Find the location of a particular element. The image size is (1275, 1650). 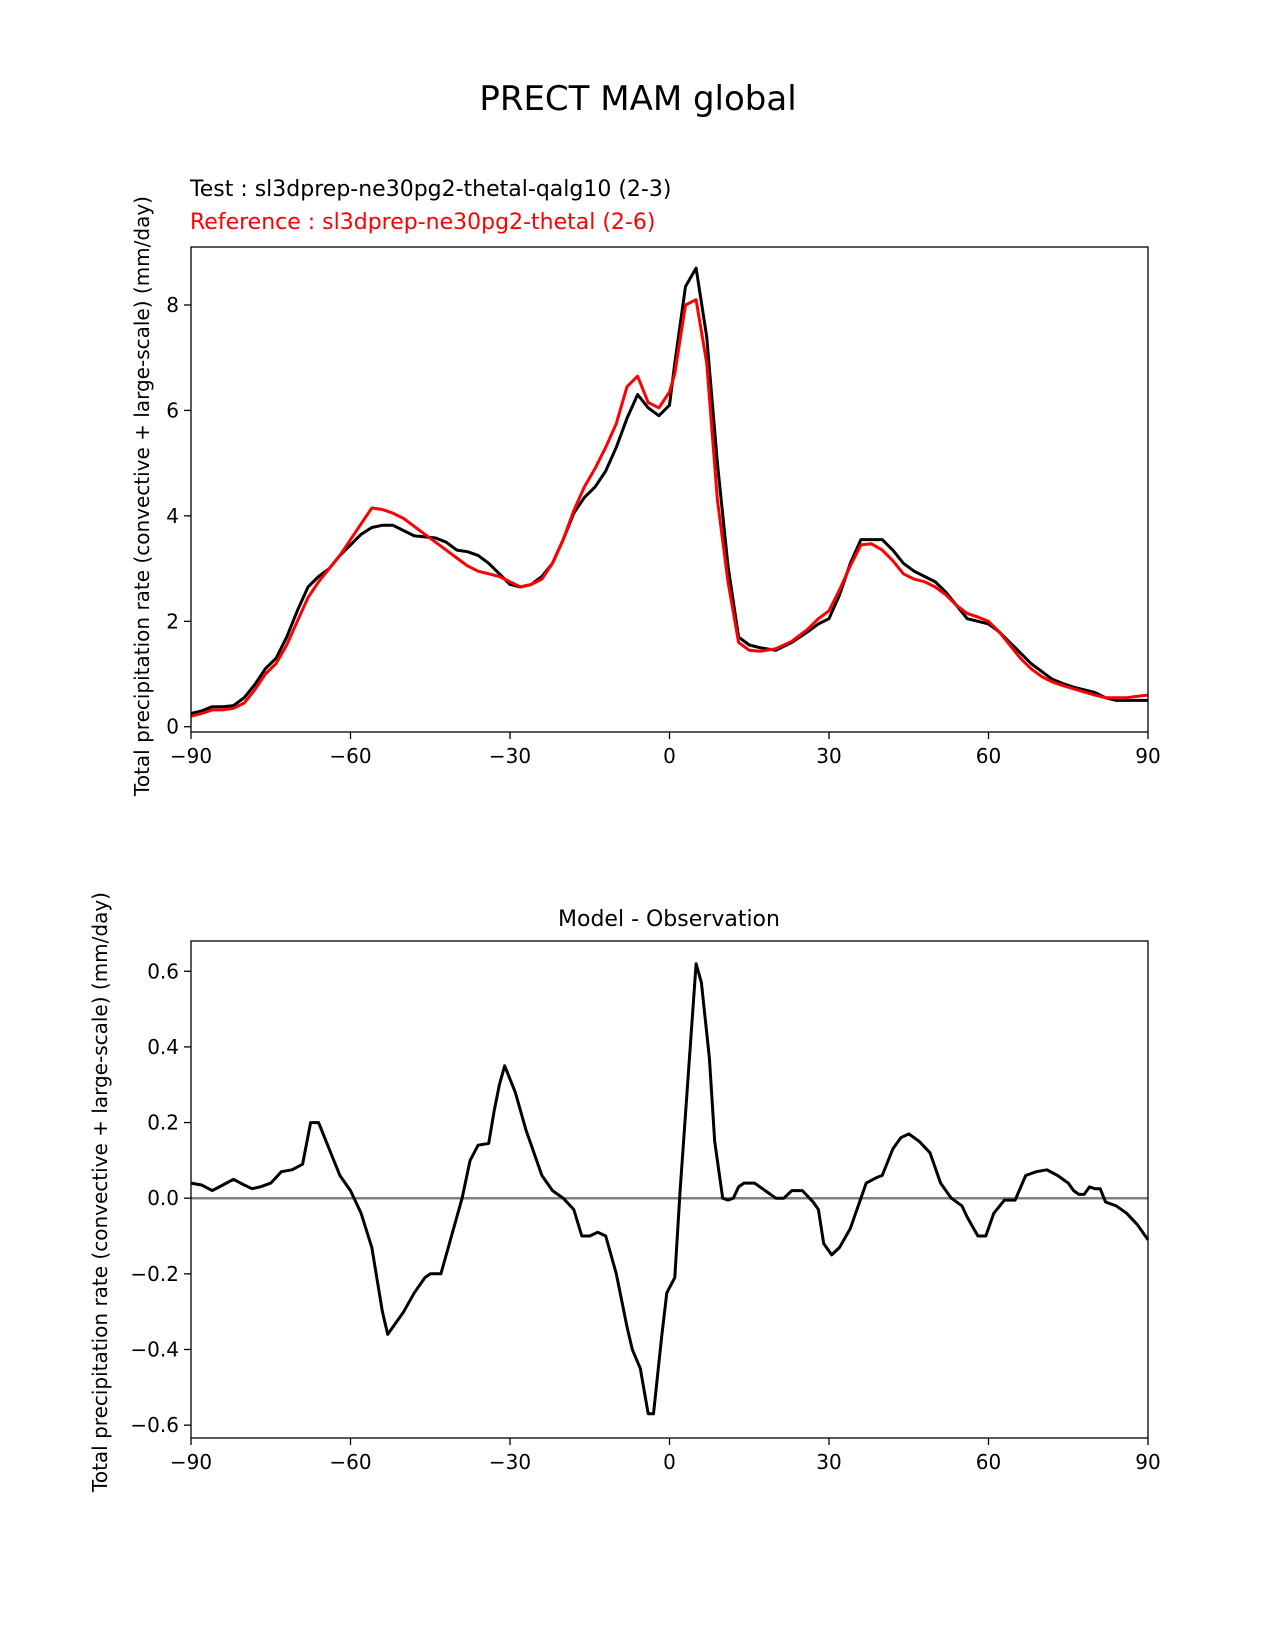

bottom-chart-title: Model - Observation is located at coordinates (669, 919).